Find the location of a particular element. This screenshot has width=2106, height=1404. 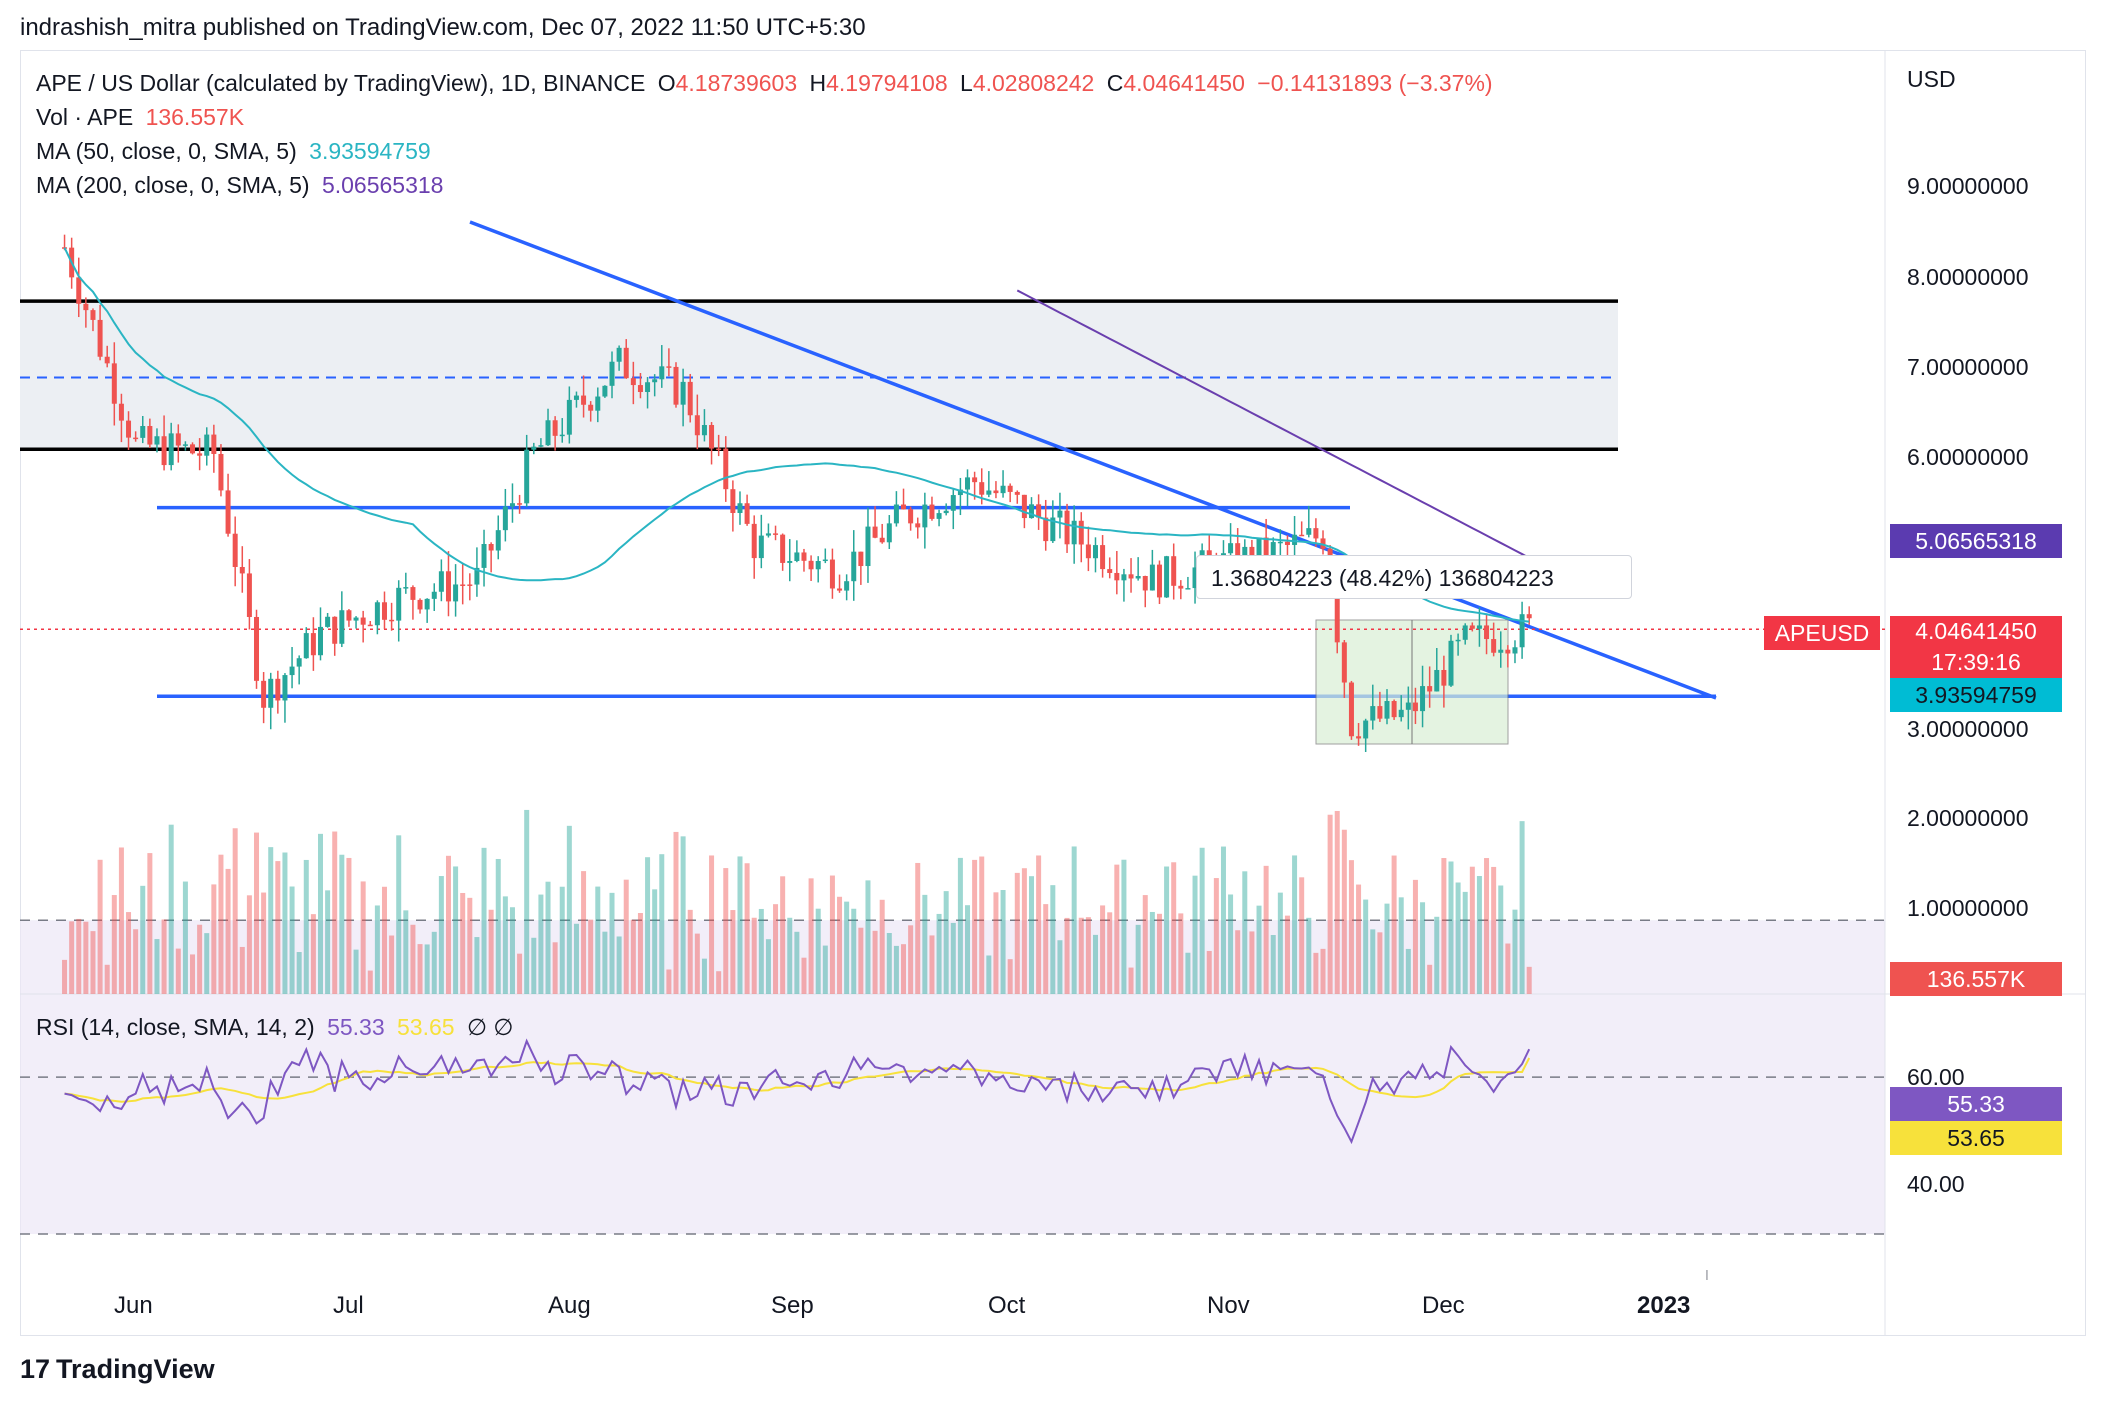

x-label-dec: Dec is located at coordinates (1443, 1305).